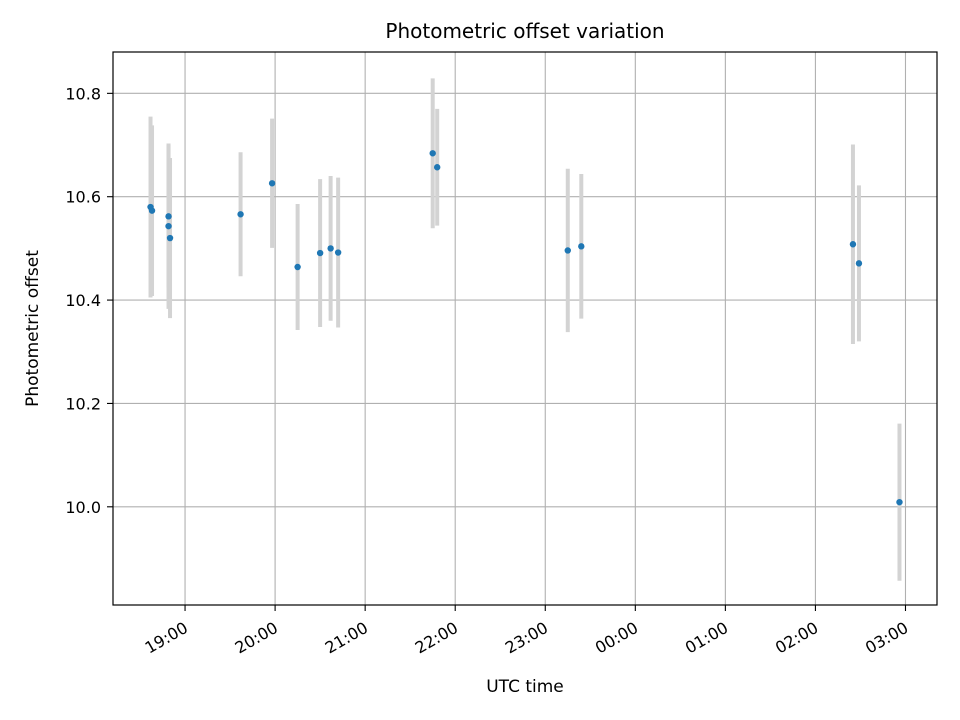 The image size is (960, 720). Describe the element at coordinates (83, 403) in the screenshot. I see `y-tick-label: 10.2` at that location.